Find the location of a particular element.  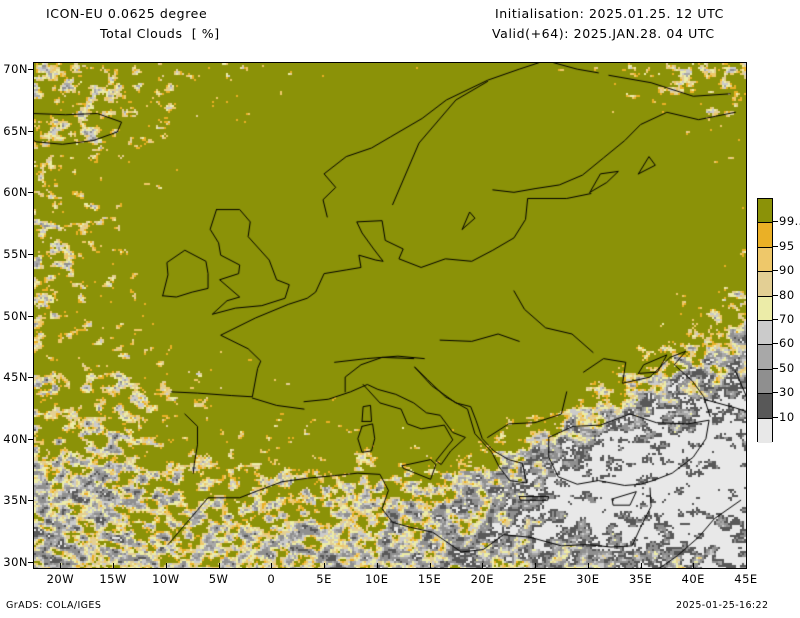

x-axis-tick-label: 0 is located at coordinates (271, 579).